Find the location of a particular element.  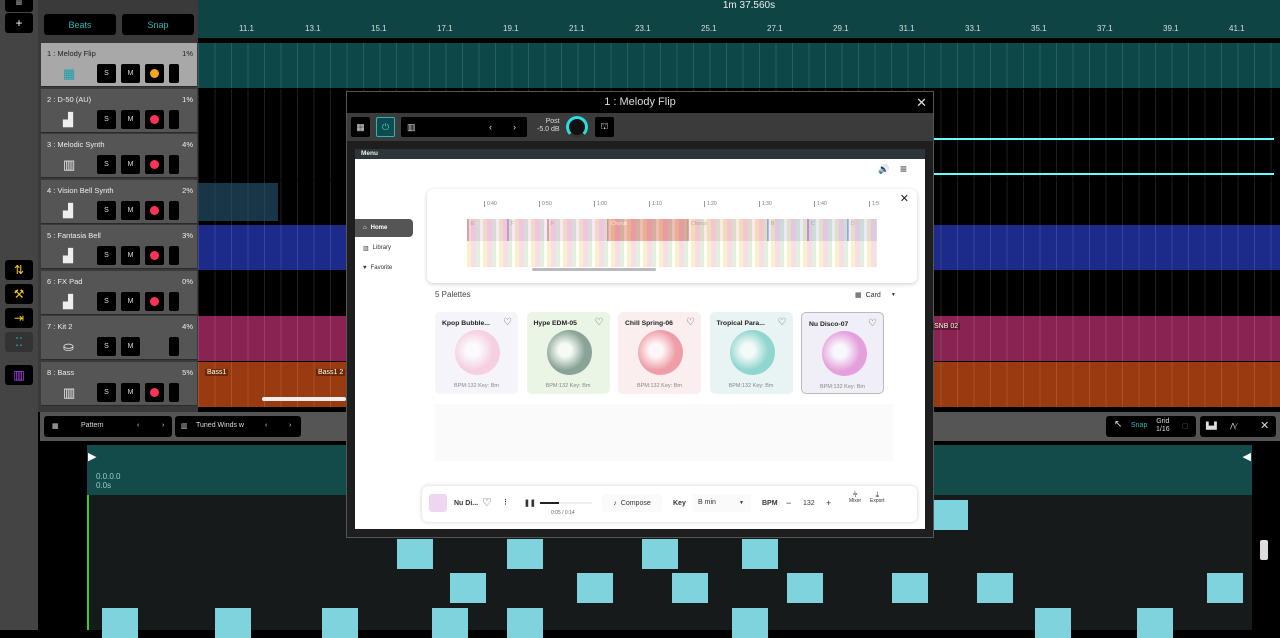

nav-home: ⌂ Home is located at coordinates (384, 228).